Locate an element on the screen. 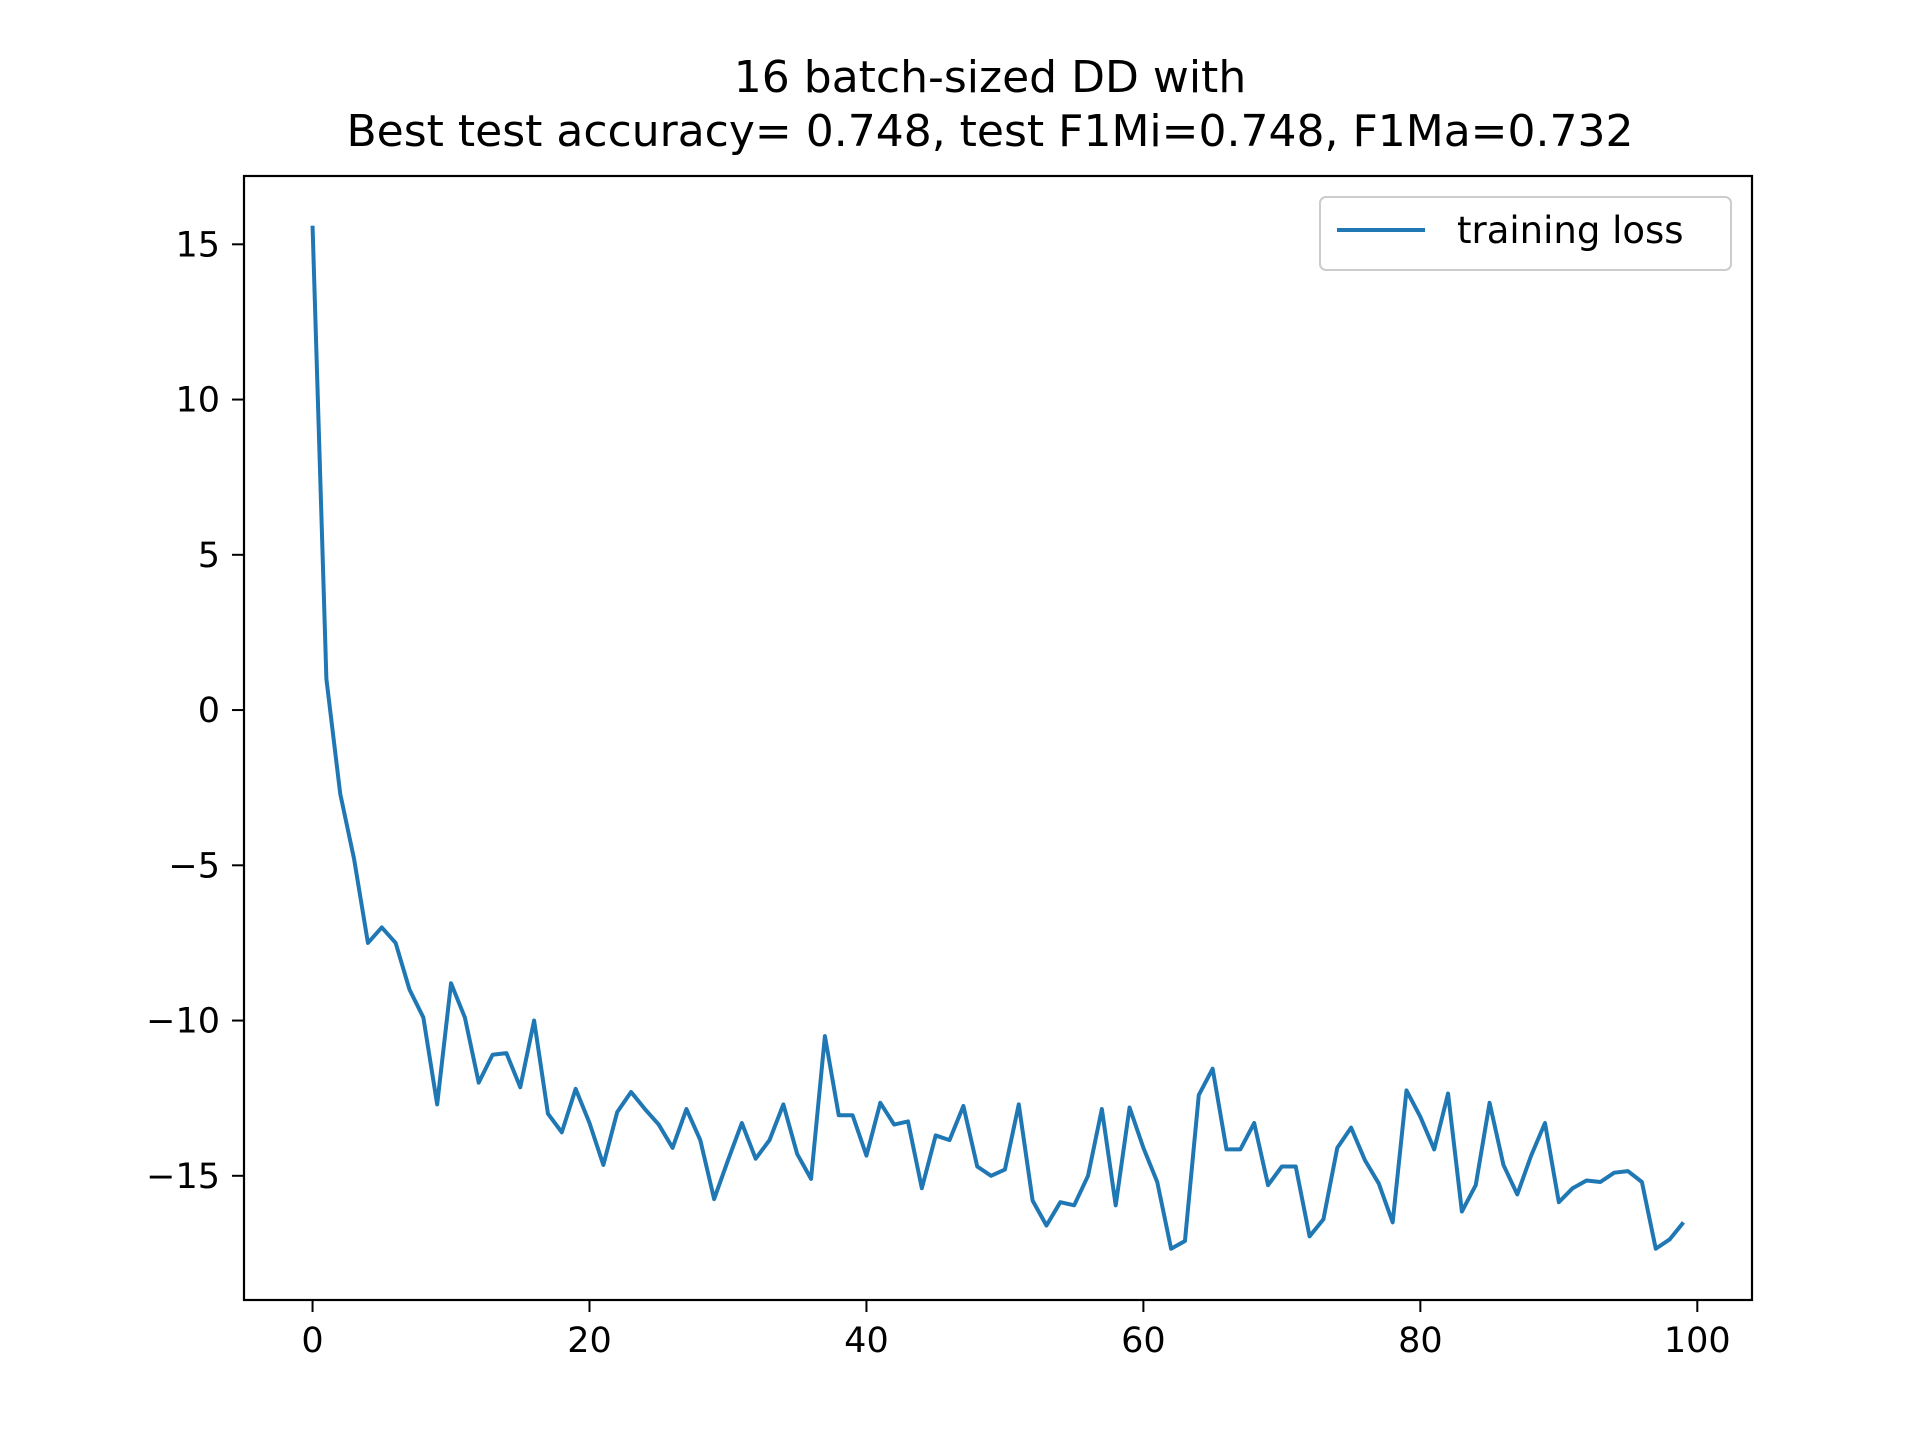 The height and width of the screenshot is (1440, 1920). x-tick-label: 80 is located at coordinates (1420, 1341).